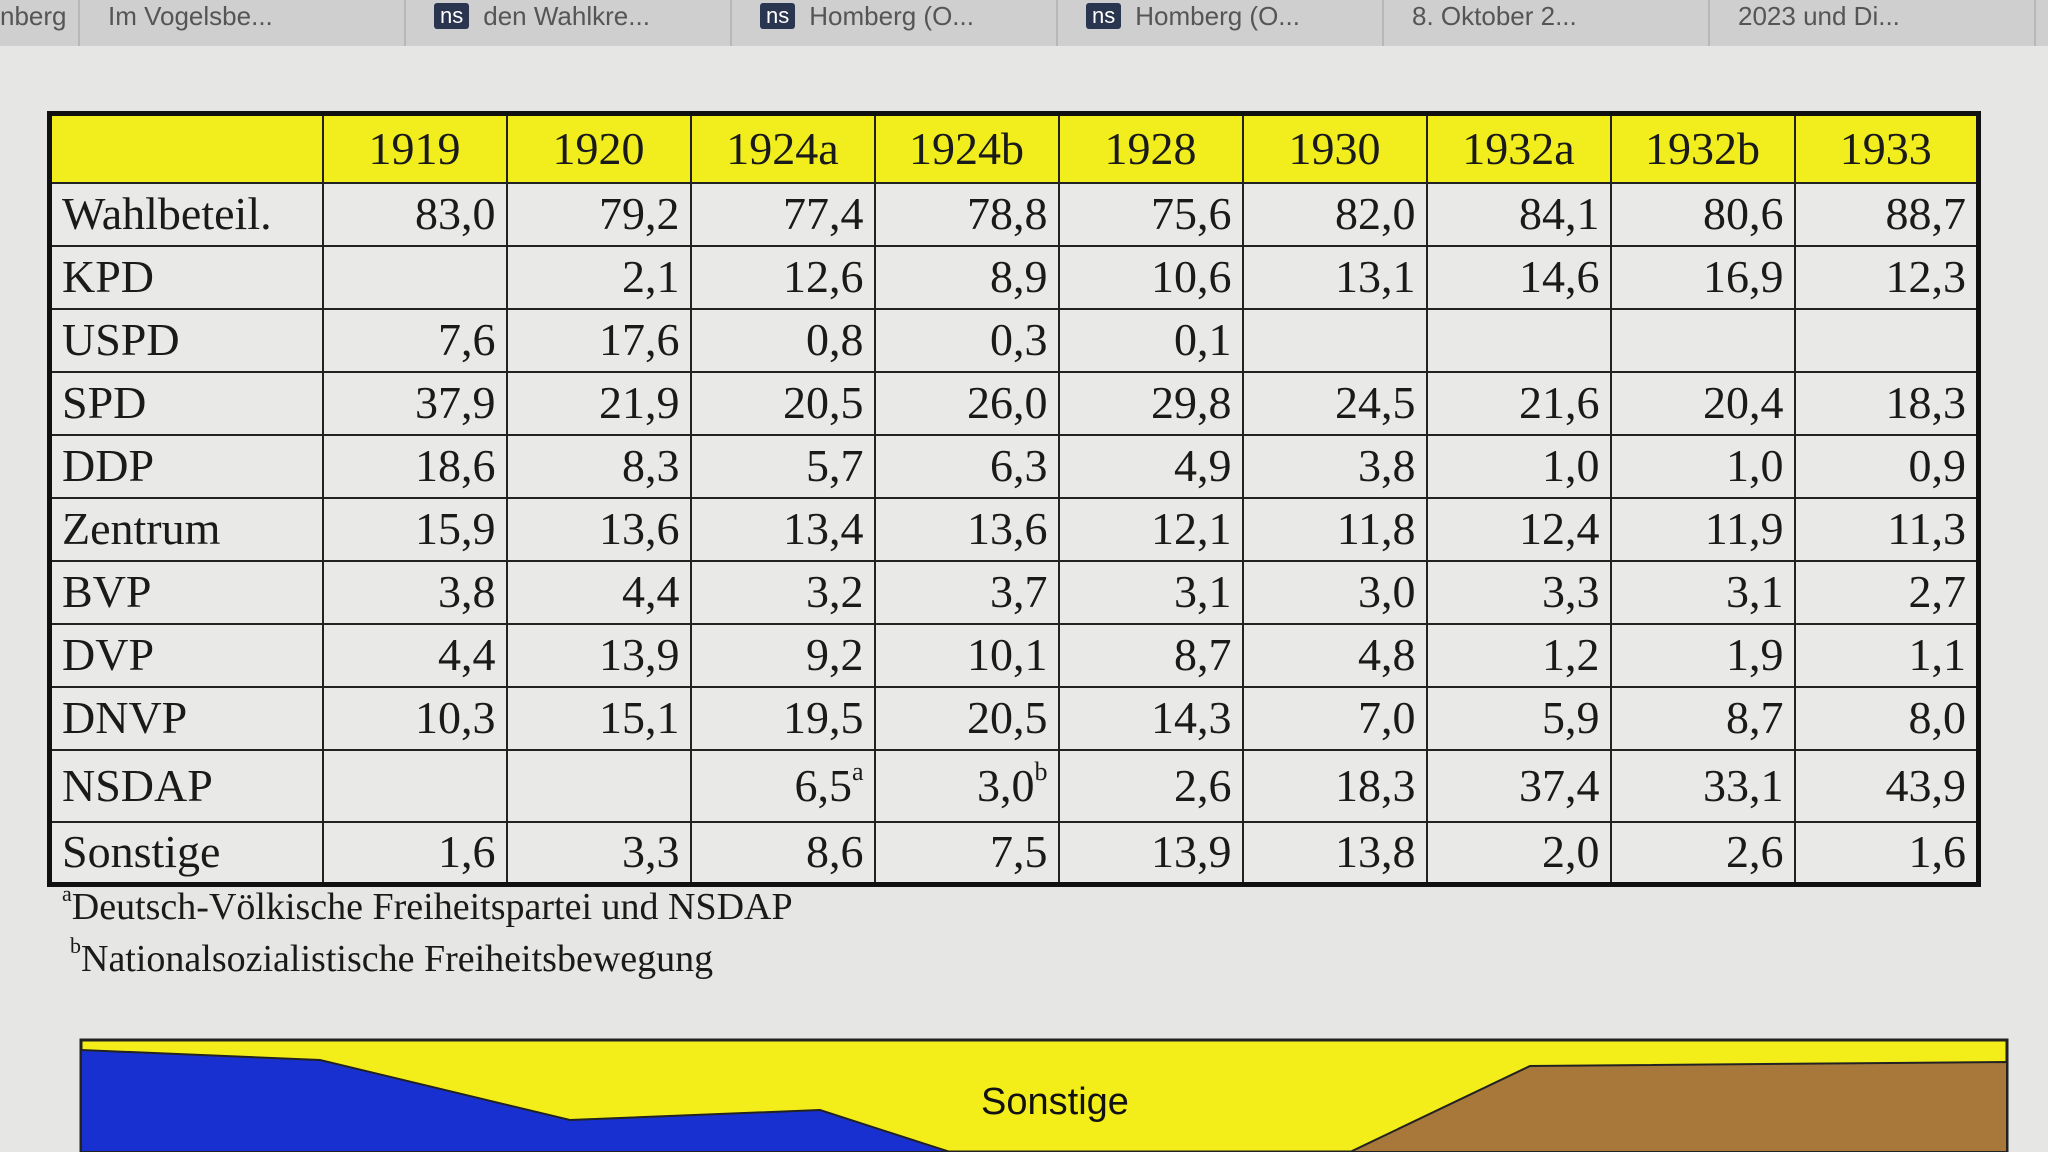  What do you see at coordinates (966, 403) in the screenshot?
I see `cell: 26,0` at bounding box center [966, 403].